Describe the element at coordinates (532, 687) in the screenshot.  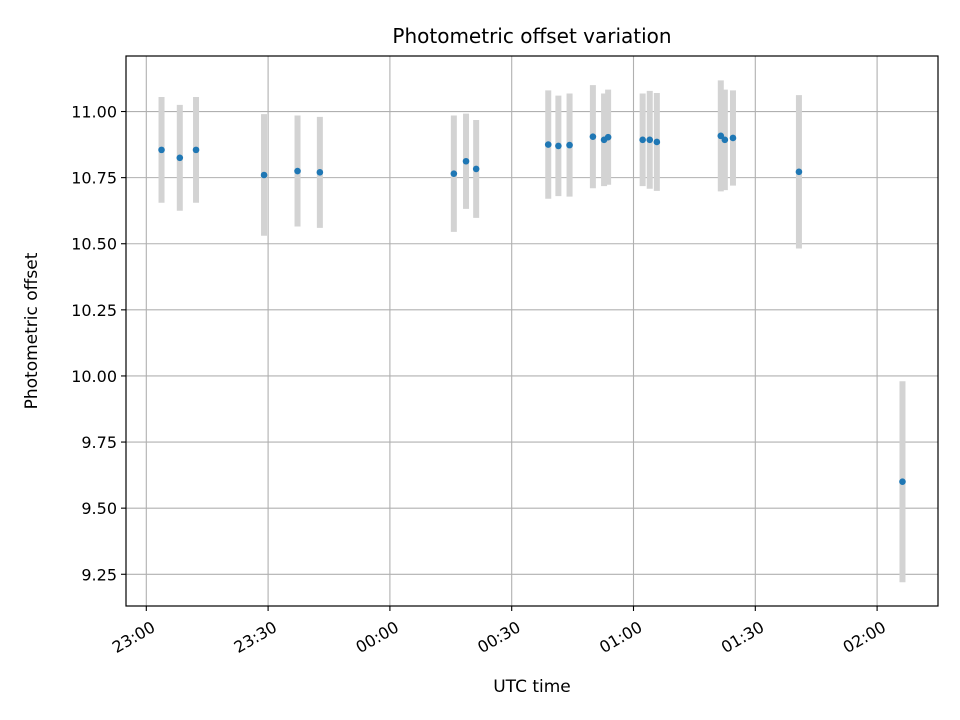
I see `x-axis-label: UTC time` at that location.